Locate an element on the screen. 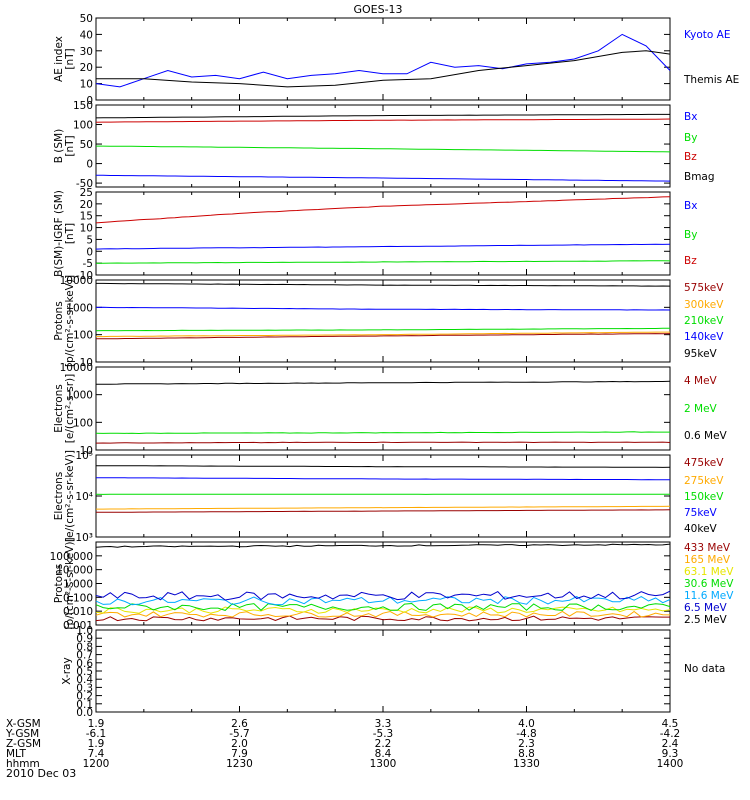  y-tick-label: 0.010 is located at coordinates (78, 612).